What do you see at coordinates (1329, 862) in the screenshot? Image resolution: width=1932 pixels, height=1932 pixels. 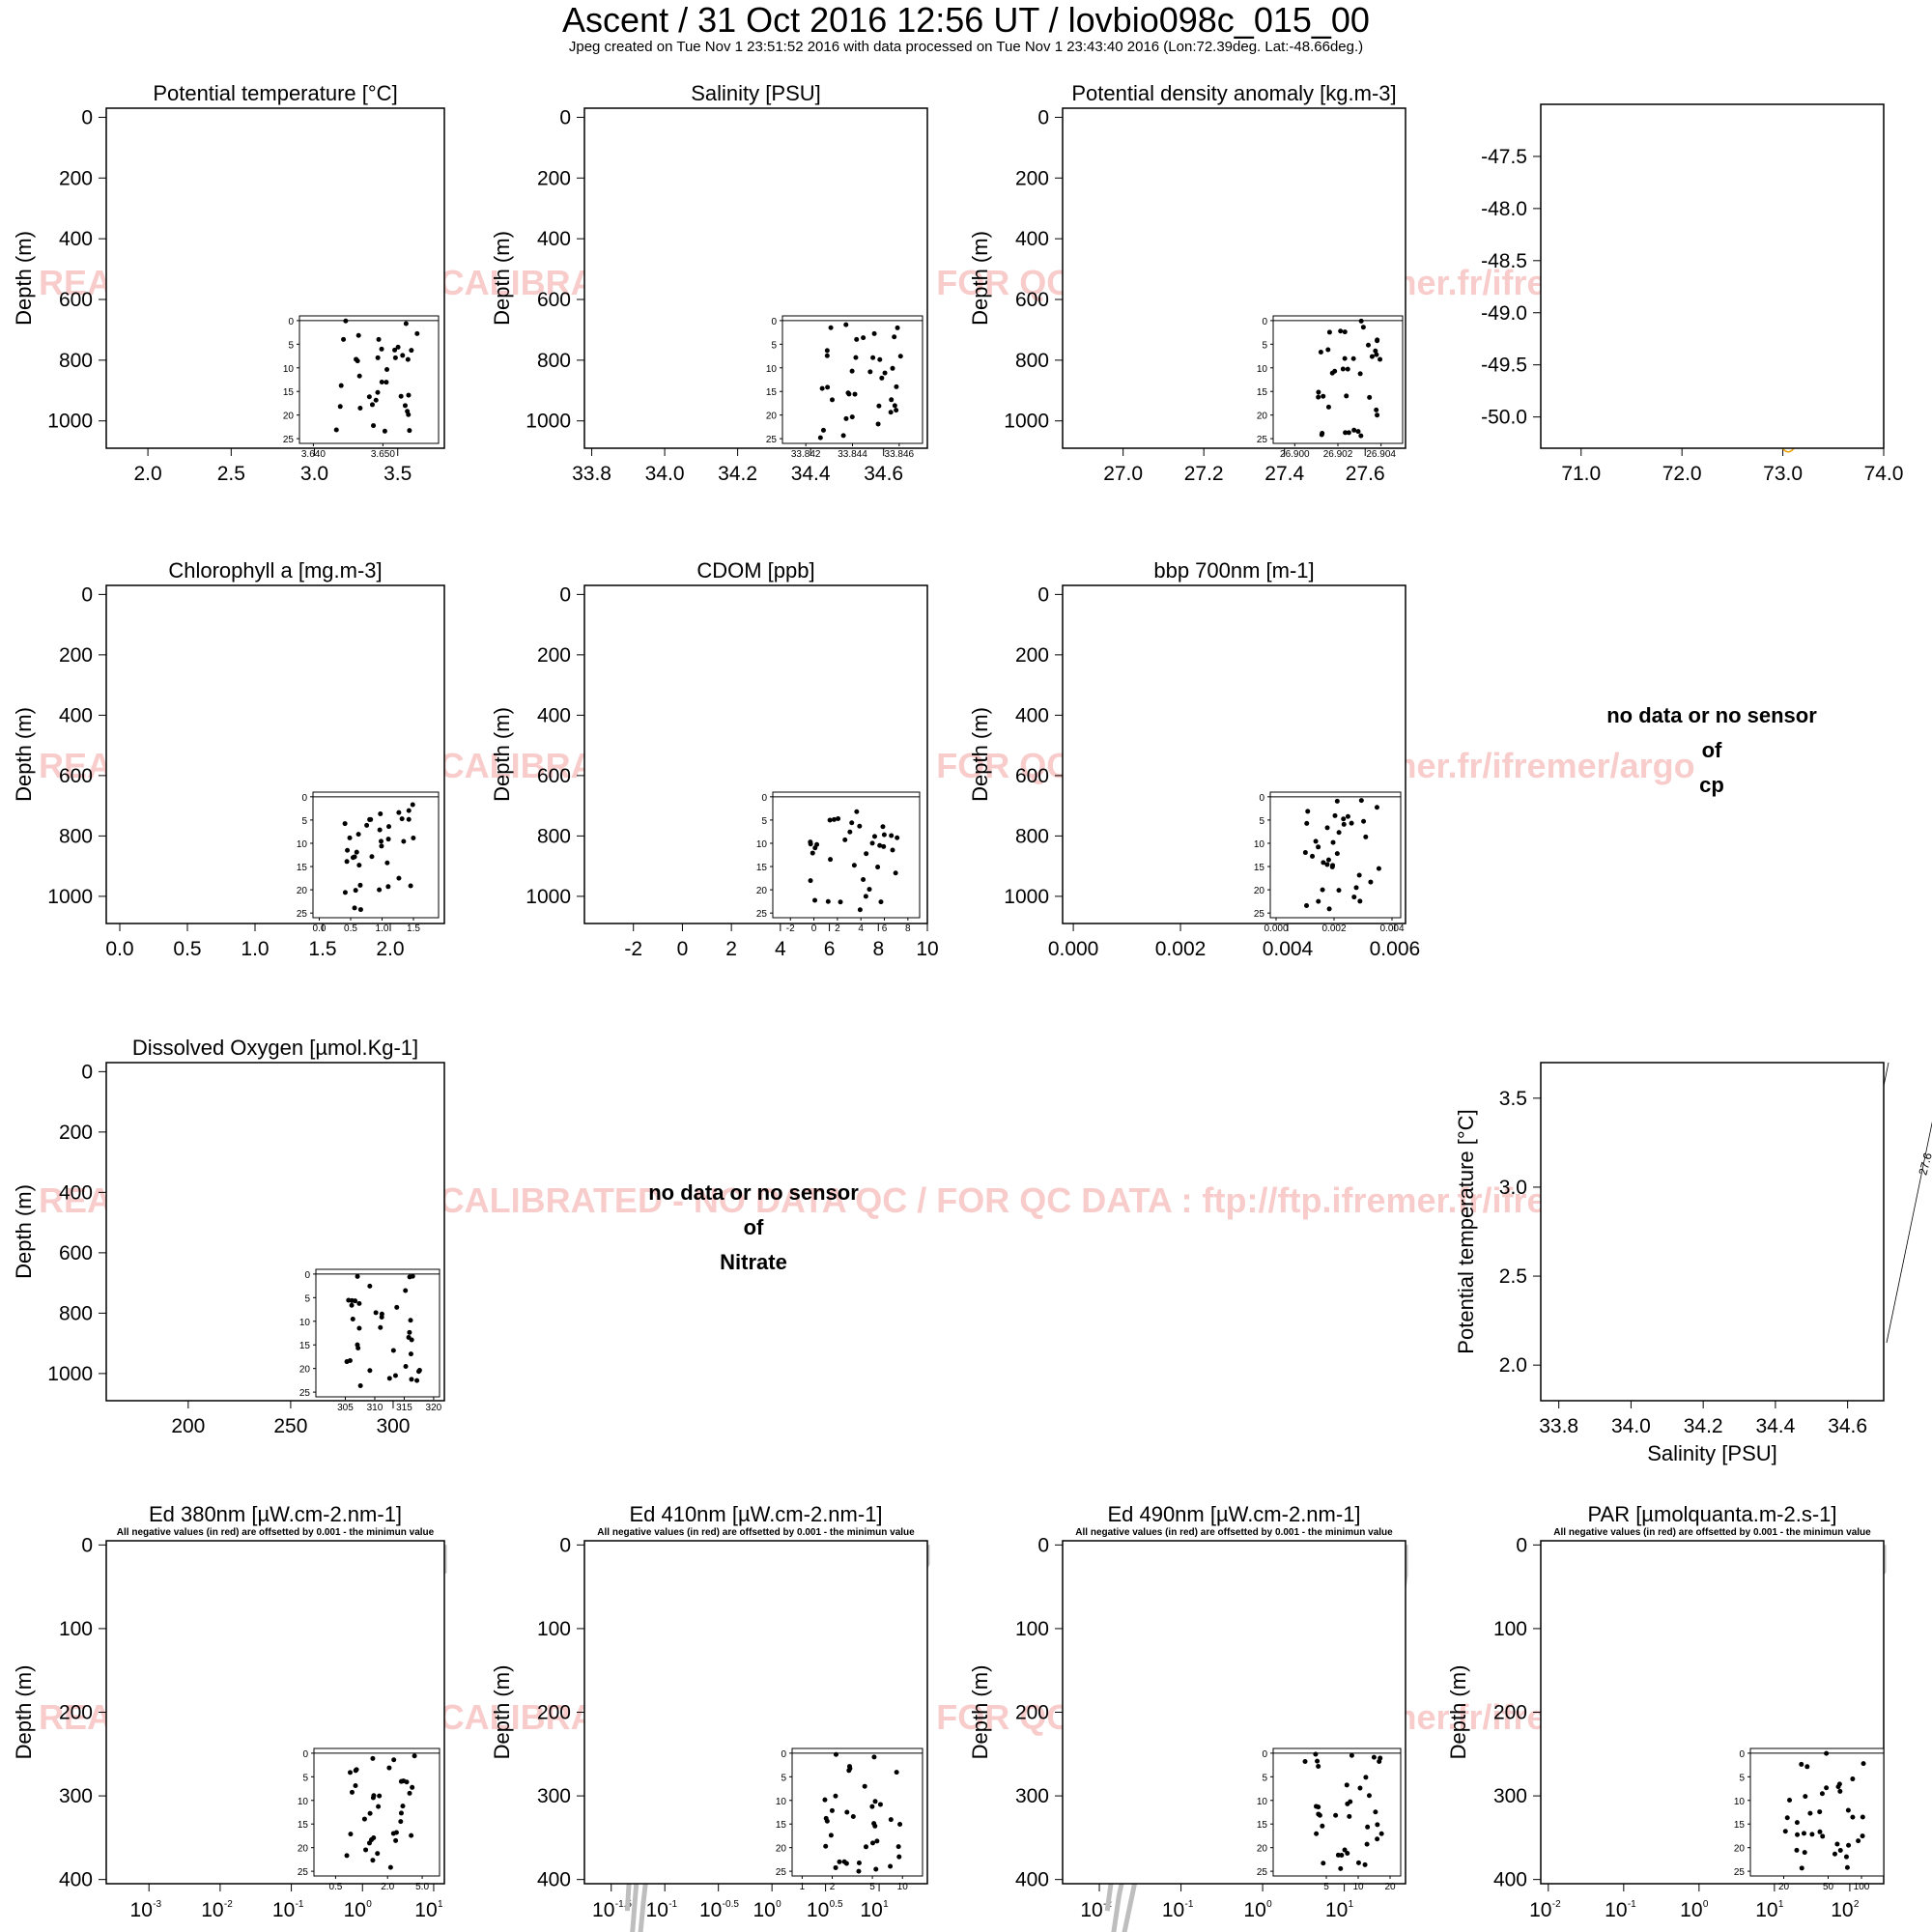 I see `inset-bbp: 0 5 10 15 20 25 0.000 0.002 0.004` at bounding box center [1329, 862].